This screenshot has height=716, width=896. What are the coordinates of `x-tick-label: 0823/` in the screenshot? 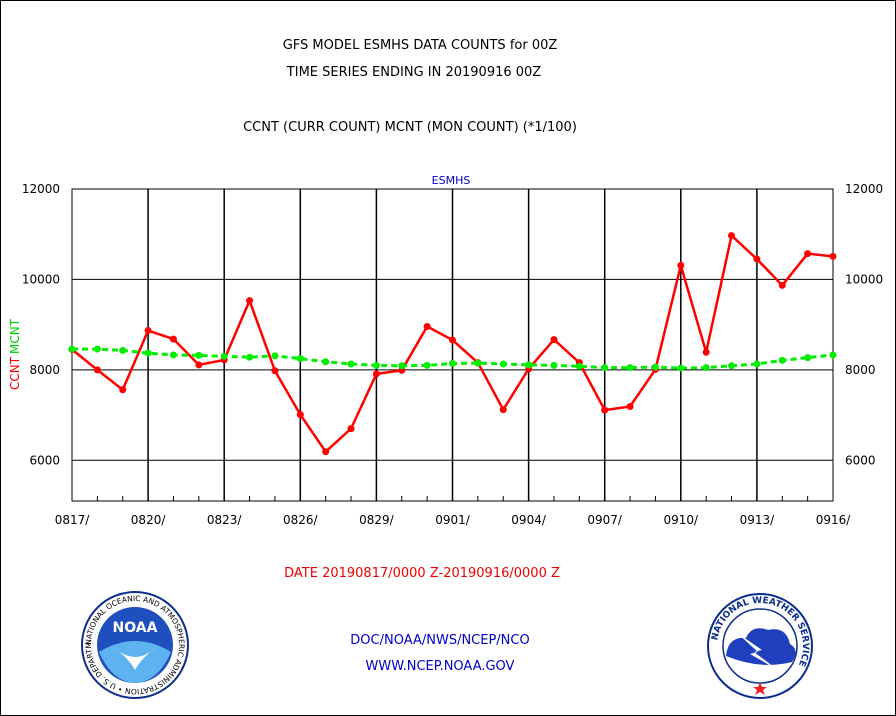 It's located at (225, 520).